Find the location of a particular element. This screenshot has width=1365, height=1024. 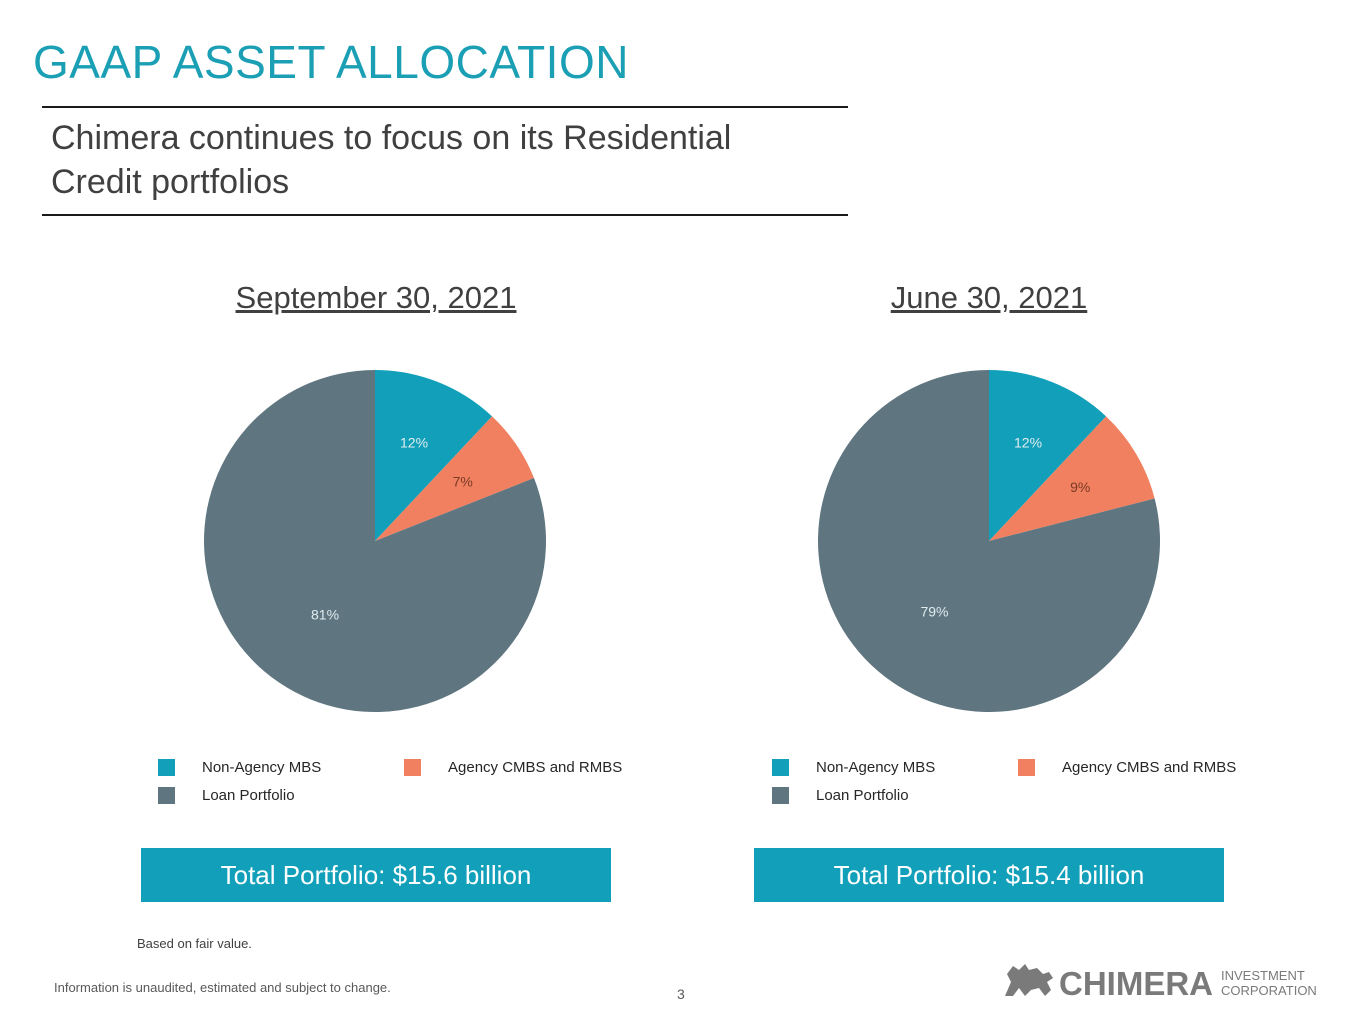

logo-tagline-2: CORPORATION is located at coordinates (1269, 990).